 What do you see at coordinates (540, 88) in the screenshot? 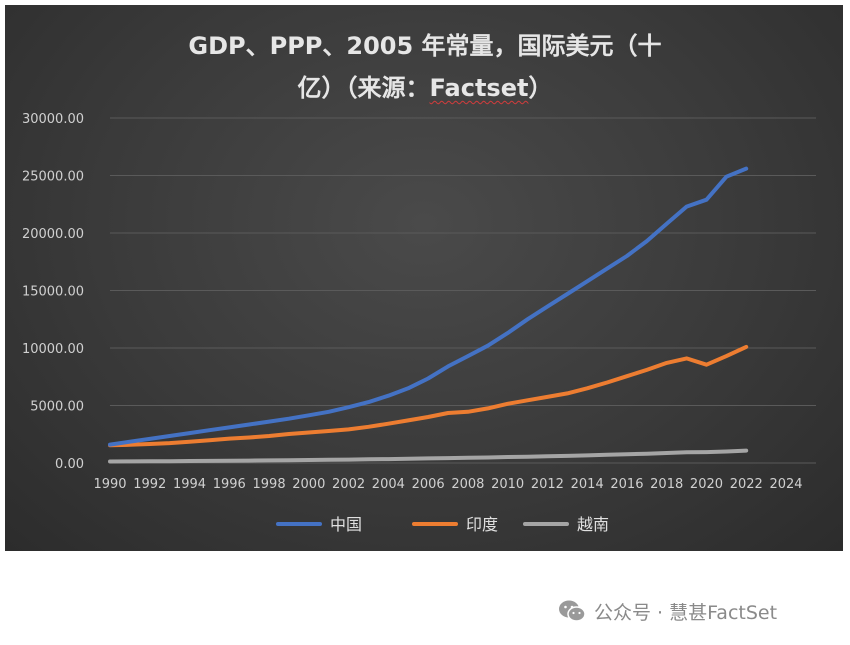
I see `chart-title-line-2c: ）` at bounding box center [540, 88].